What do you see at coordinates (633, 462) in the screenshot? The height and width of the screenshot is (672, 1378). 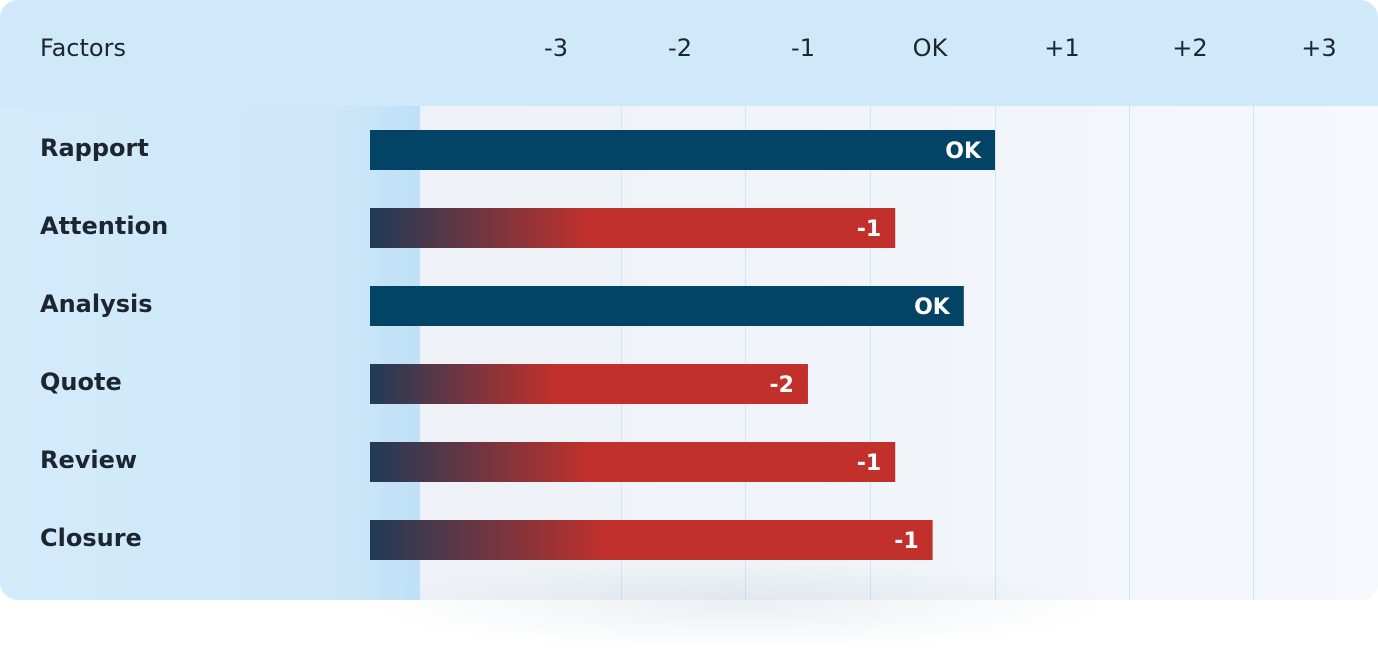 I see `bar-review` at bounding box center [633, 462].